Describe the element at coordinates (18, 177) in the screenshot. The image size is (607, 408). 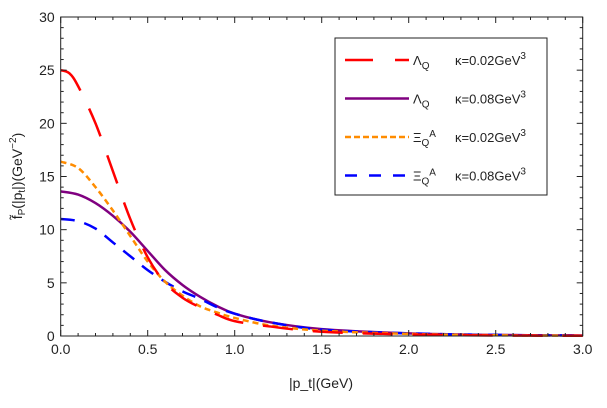
I see `y-axis-label: f̃P(|pt|)(GeV−2)` at that location.